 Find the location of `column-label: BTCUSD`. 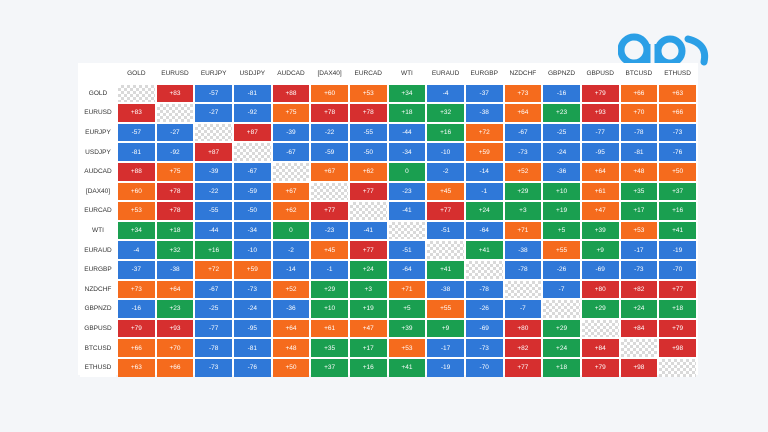

column-label: BTCUSD is located at coordinates (639, 74).